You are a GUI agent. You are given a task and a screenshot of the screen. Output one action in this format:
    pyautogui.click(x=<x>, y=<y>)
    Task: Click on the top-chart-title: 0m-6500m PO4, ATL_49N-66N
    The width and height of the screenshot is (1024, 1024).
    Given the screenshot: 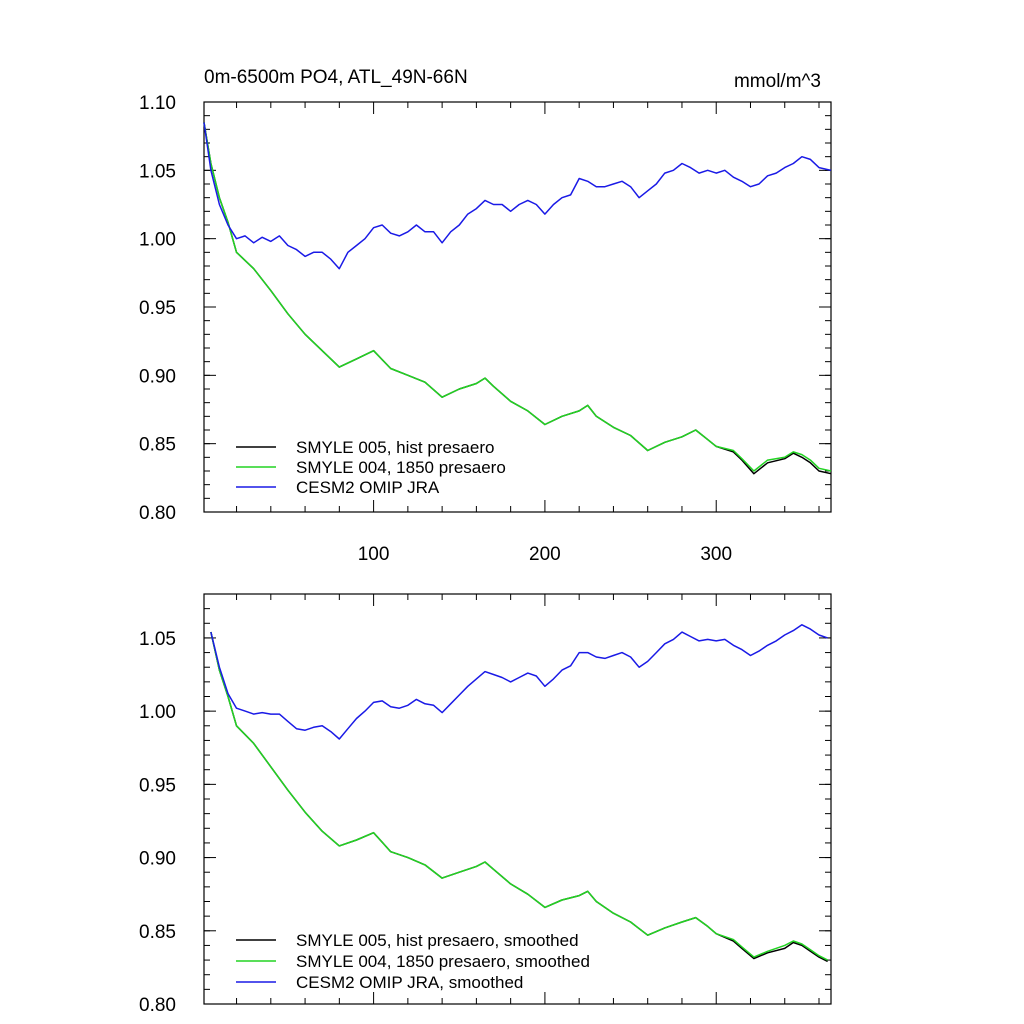 What is the action you would take?
    pyautogui.click(x=336, y=77)
    